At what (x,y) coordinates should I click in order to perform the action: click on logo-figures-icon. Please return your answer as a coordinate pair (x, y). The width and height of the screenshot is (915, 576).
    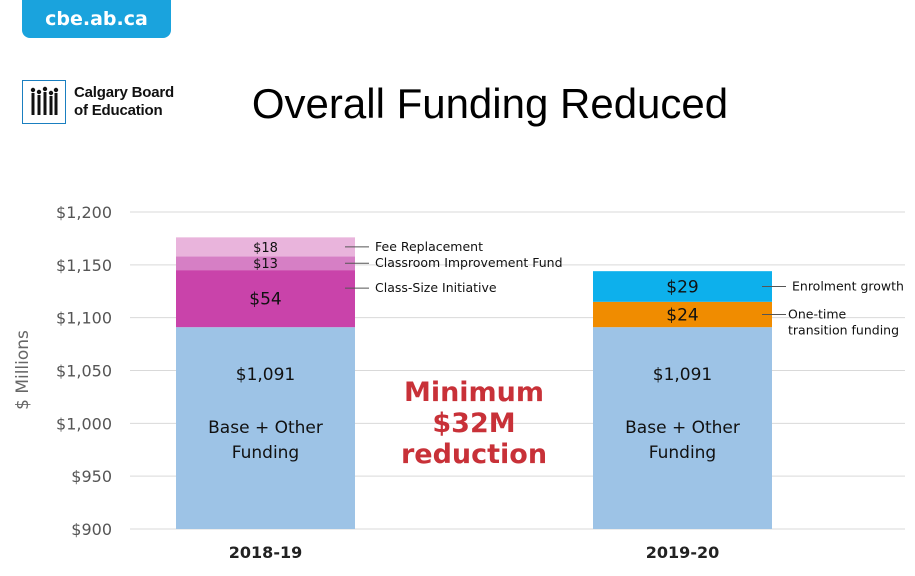
    Looking at the image, I should click on (44, 102).